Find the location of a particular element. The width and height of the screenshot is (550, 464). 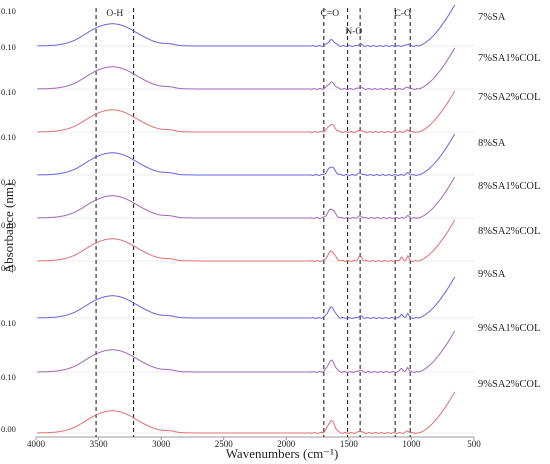

y-axis-label: Absorbance (nm) is located at coordinates (8, 228).